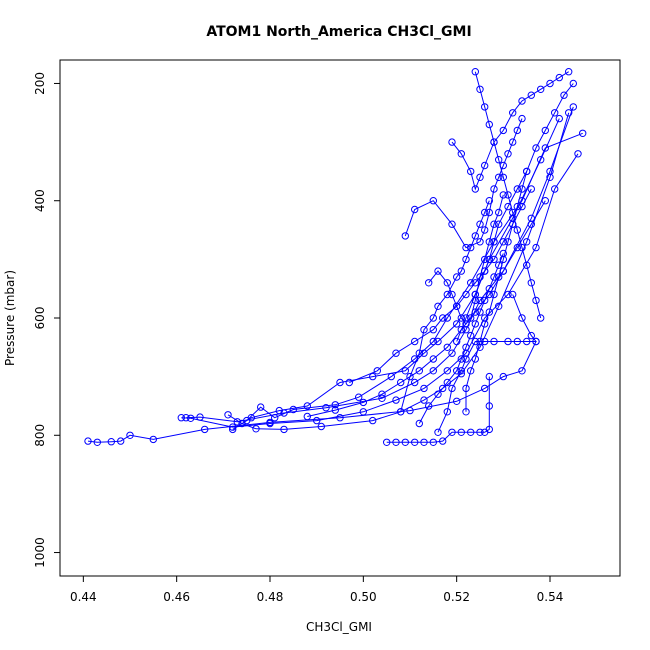  Describe the element at coordinates (10, 318) in the screenshot. I see `y-axis-label: Pressure (mbar)` at that location.